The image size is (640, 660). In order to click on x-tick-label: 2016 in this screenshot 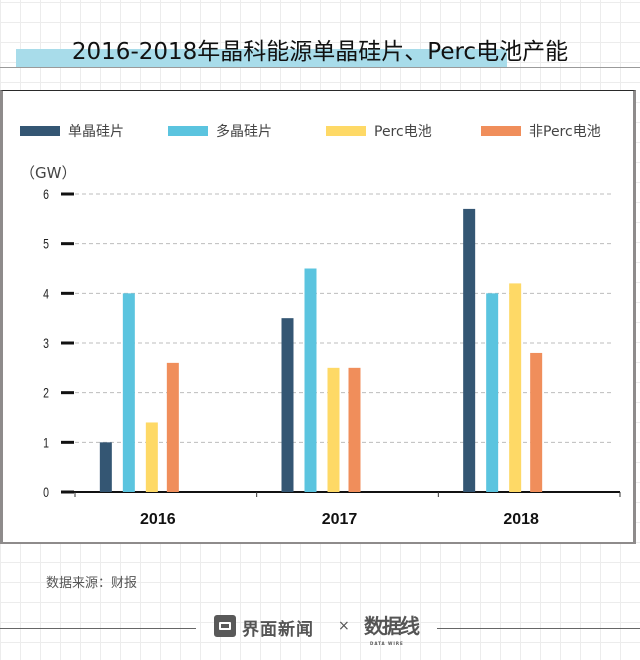, I will do `click(158, 519)`.